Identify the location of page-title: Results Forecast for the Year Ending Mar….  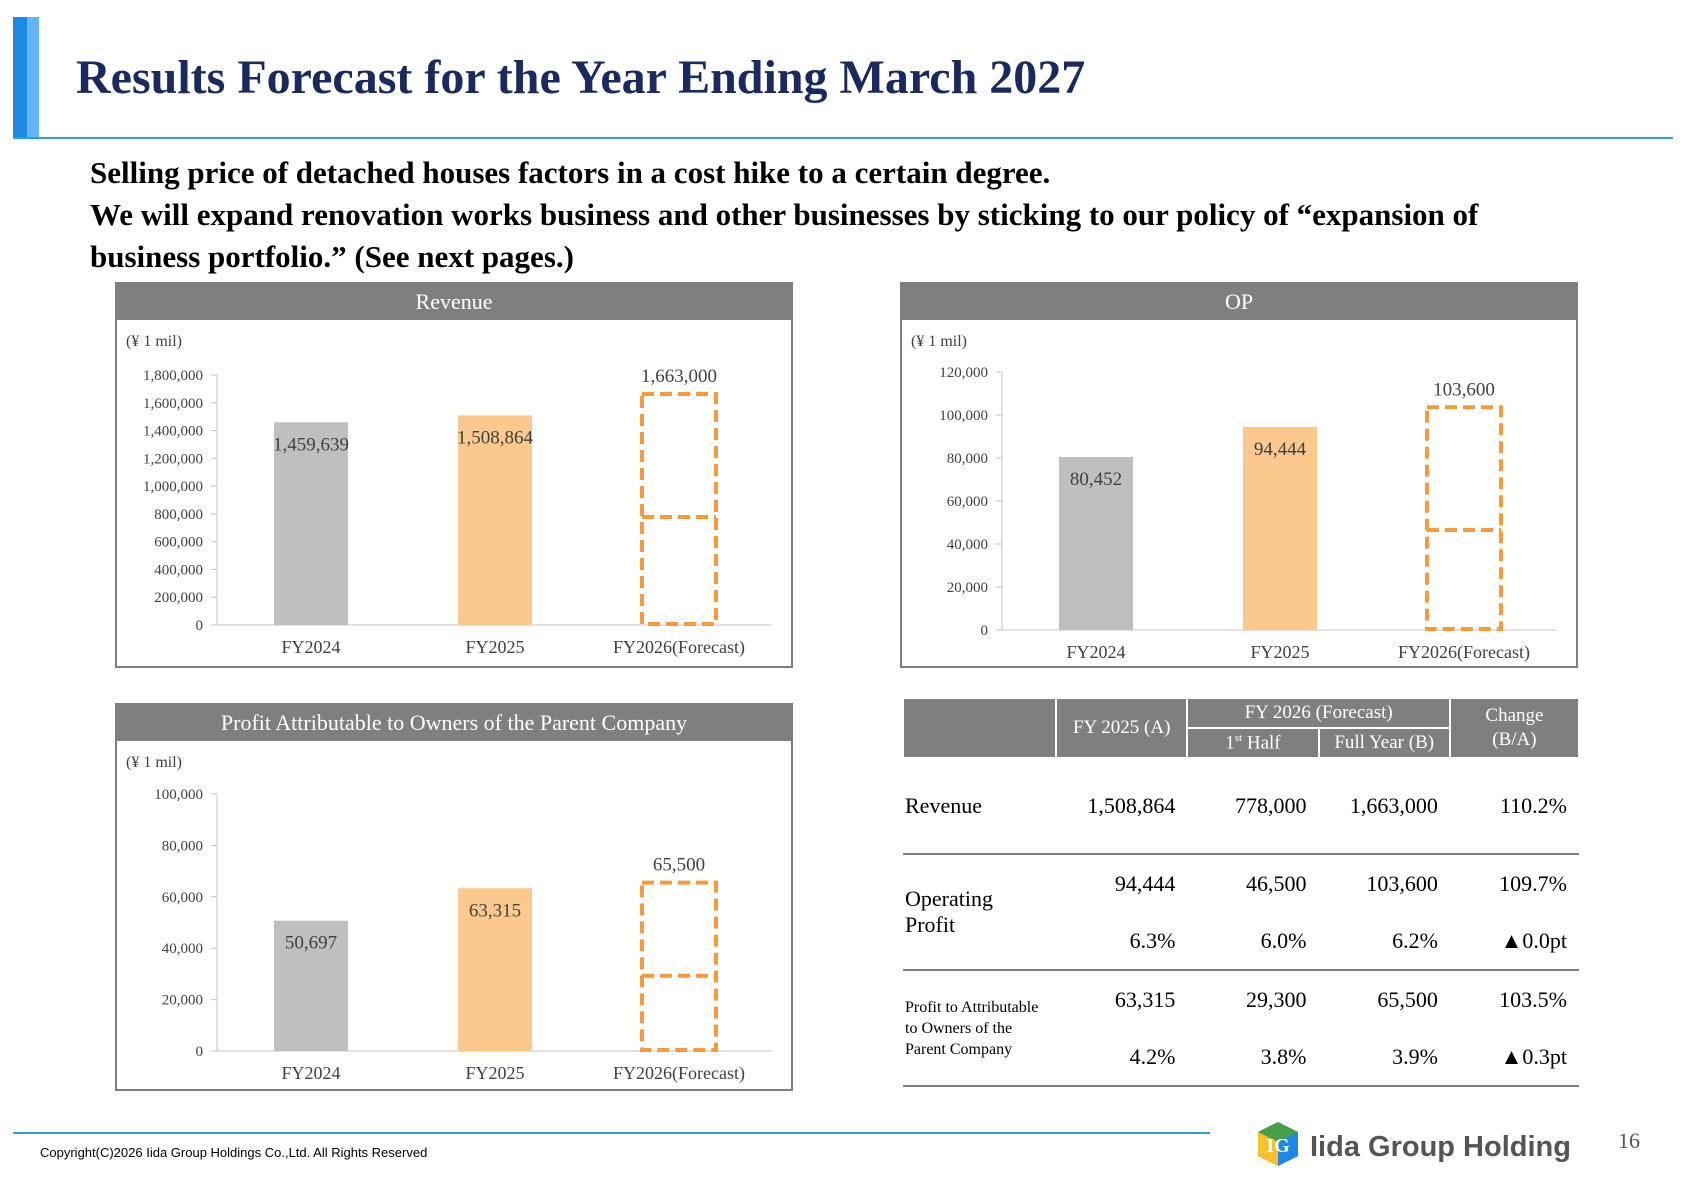
(581, 77).